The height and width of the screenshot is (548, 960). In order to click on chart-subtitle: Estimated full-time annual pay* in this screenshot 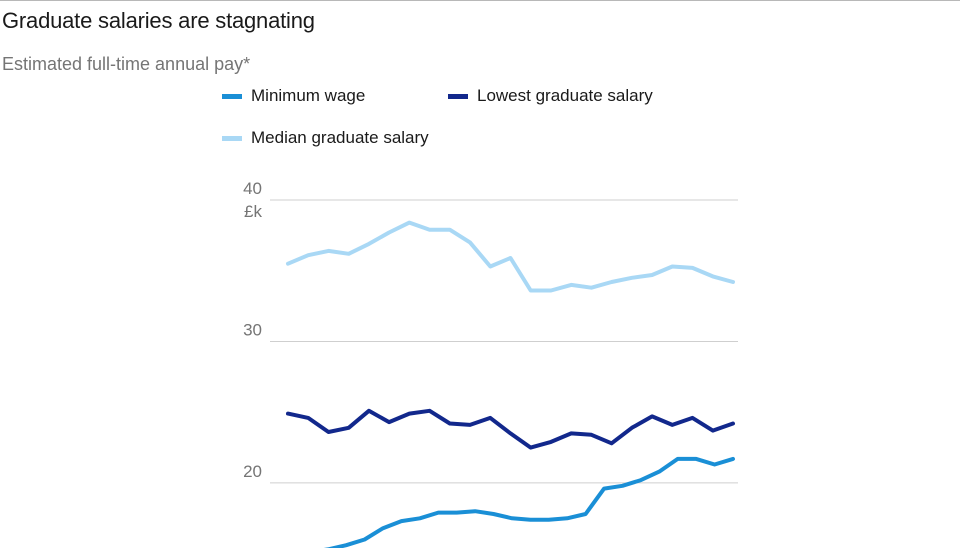, I will do `click(126, 64)`.